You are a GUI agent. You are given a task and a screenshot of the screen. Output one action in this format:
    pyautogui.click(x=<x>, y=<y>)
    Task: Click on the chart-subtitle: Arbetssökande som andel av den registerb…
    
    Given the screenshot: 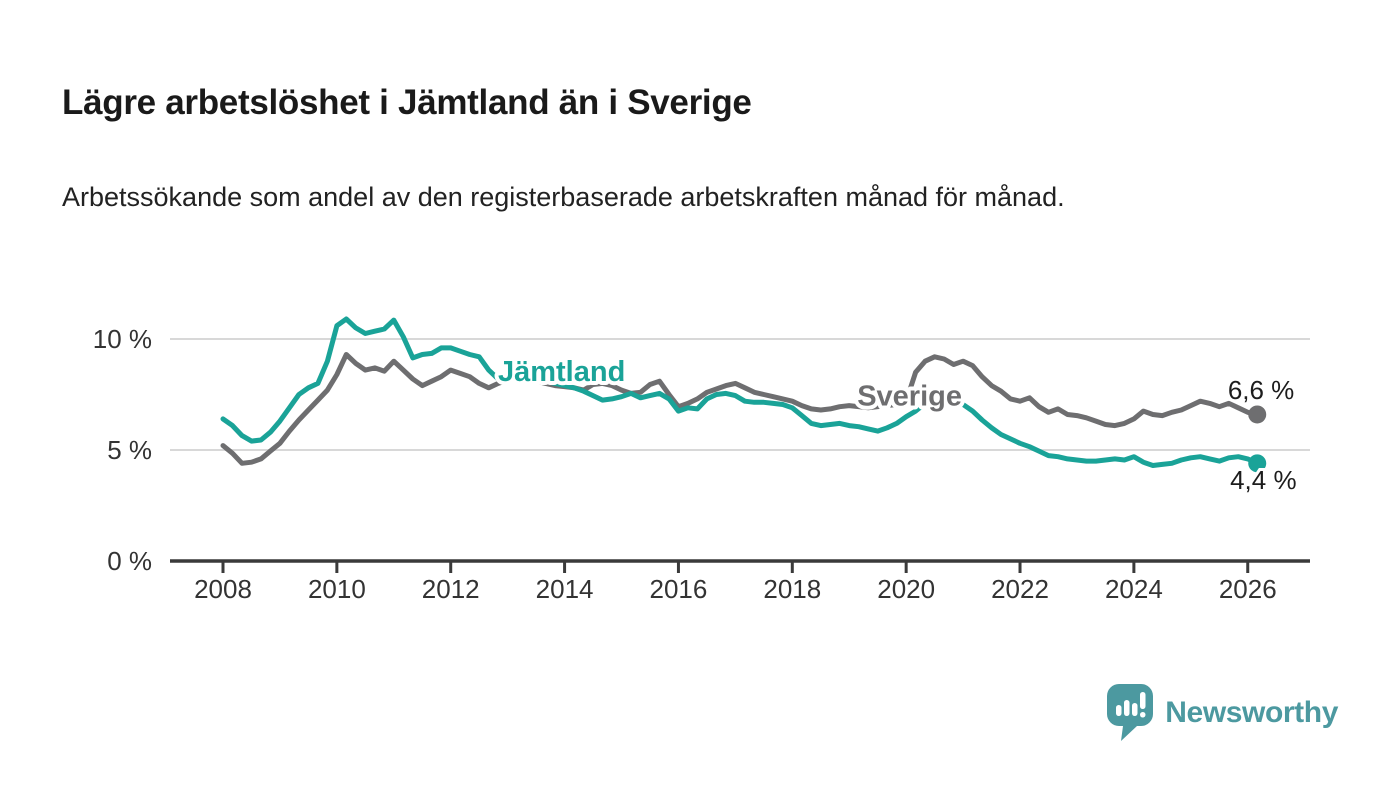 What is the action you would take?
    pyautogui.click(x=563, y=197)
    